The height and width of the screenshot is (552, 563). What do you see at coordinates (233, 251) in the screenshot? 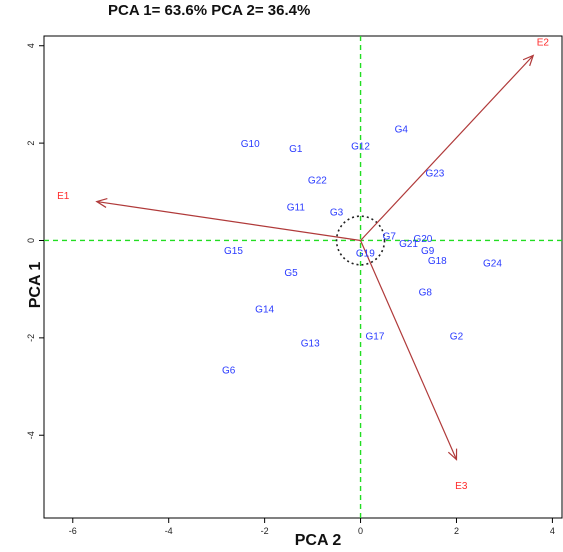
I see `genotype-label-g15: G15` at bounding box center [233, 251].